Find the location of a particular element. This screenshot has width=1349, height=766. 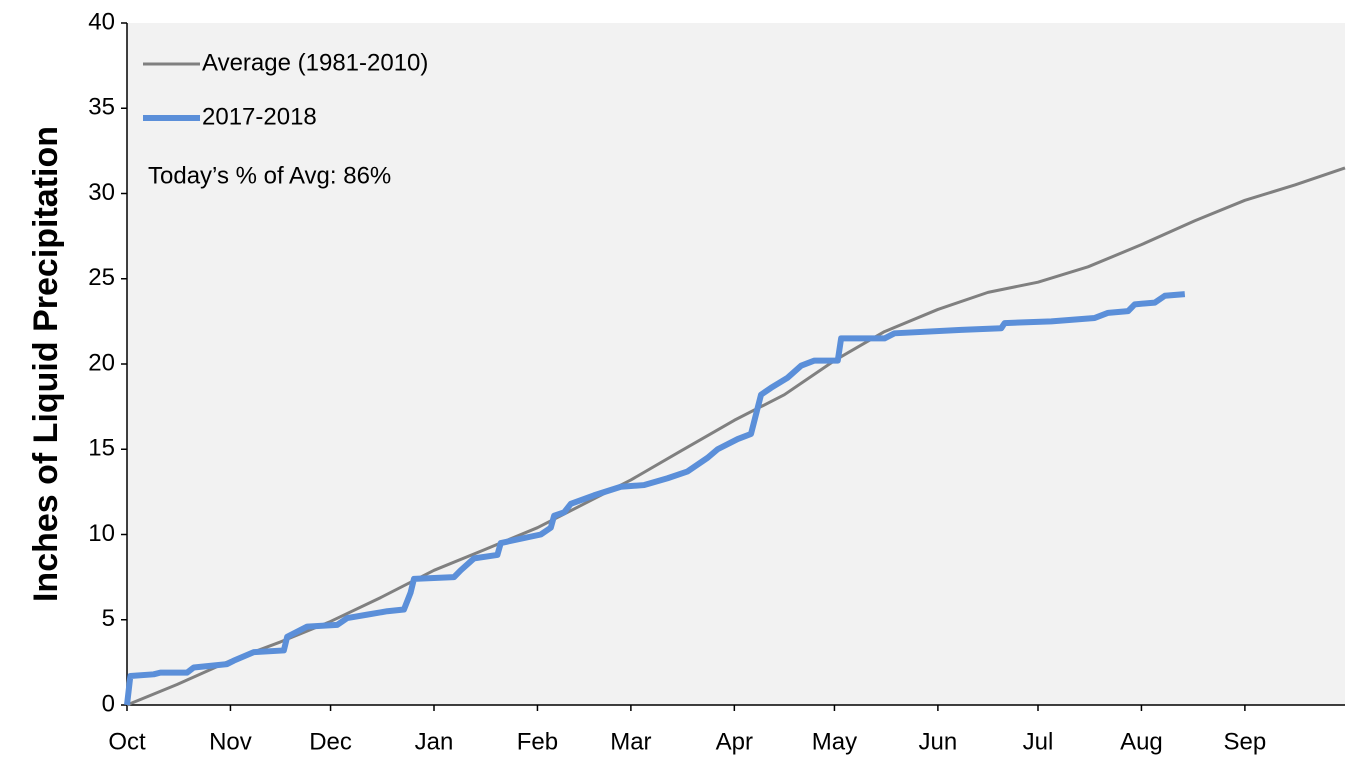

x-tick-label: May is located at coordinates (834, 741).